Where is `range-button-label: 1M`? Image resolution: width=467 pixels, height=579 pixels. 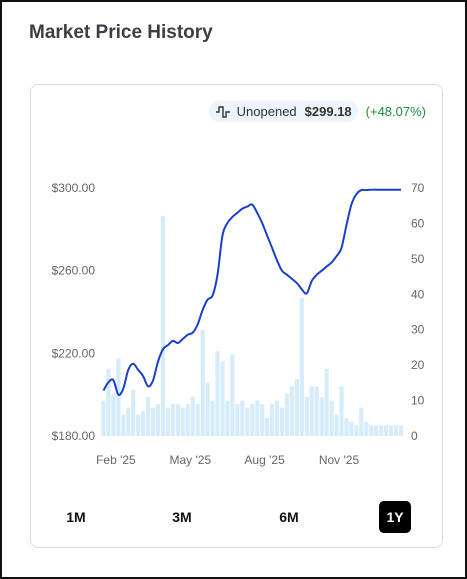
range-button-label: 1M is located at coordinates (76, 517).